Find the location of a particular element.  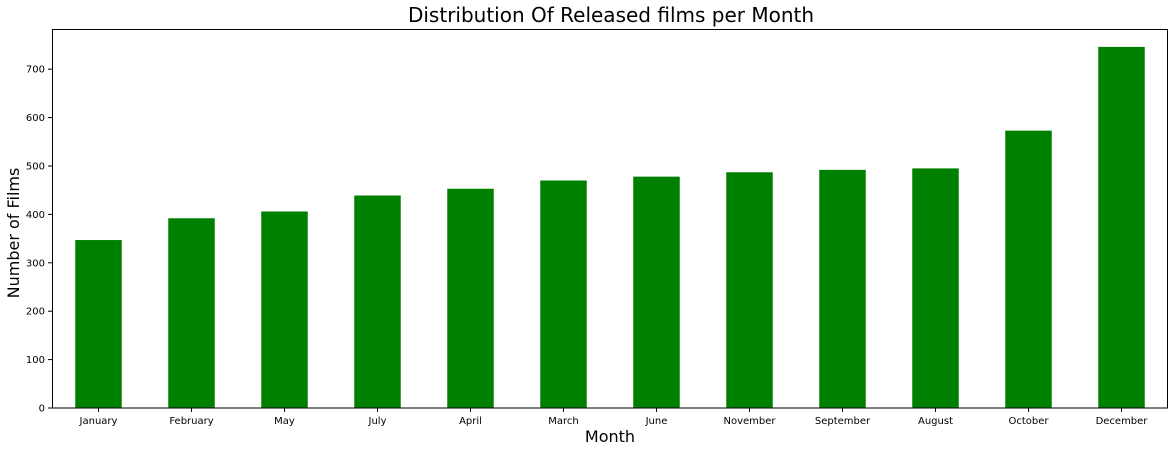

bar-november is located at coordinates (749, 290).